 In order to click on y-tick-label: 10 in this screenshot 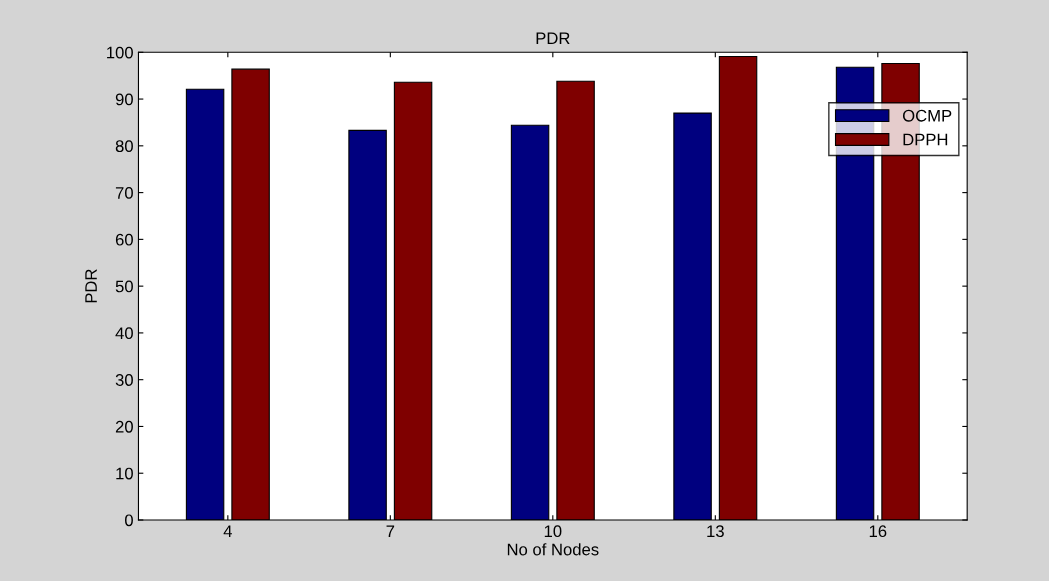, I will do `click(124, 473)`.